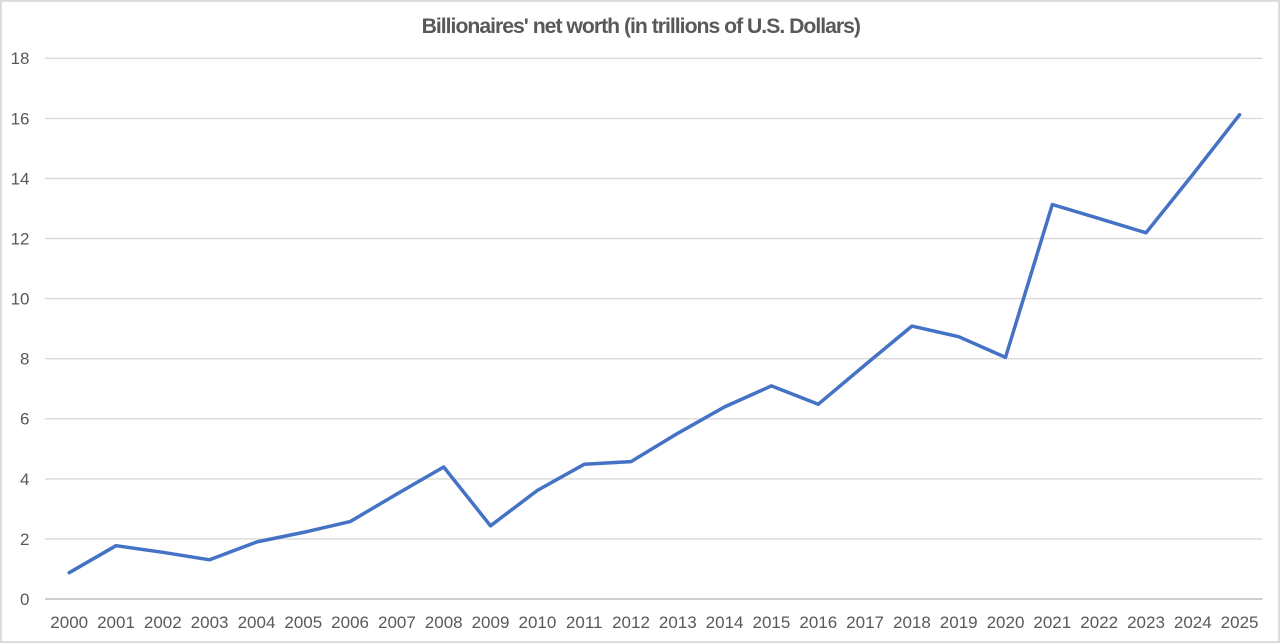 This screenshot has height=643, width=1280. What do you see at coordinates (1099, 622) in the screenshot?
I see `svg-text: 2022` at bounding box center [1099, 622].